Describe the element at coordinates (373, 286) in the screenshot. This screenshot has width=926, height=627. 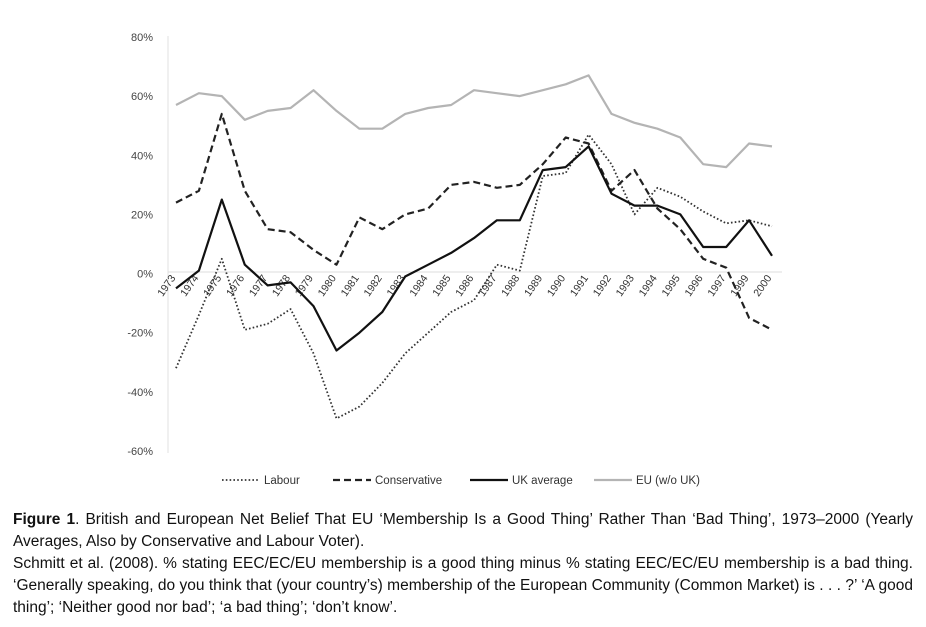
I see `x-tick-label: 1982` at that location.